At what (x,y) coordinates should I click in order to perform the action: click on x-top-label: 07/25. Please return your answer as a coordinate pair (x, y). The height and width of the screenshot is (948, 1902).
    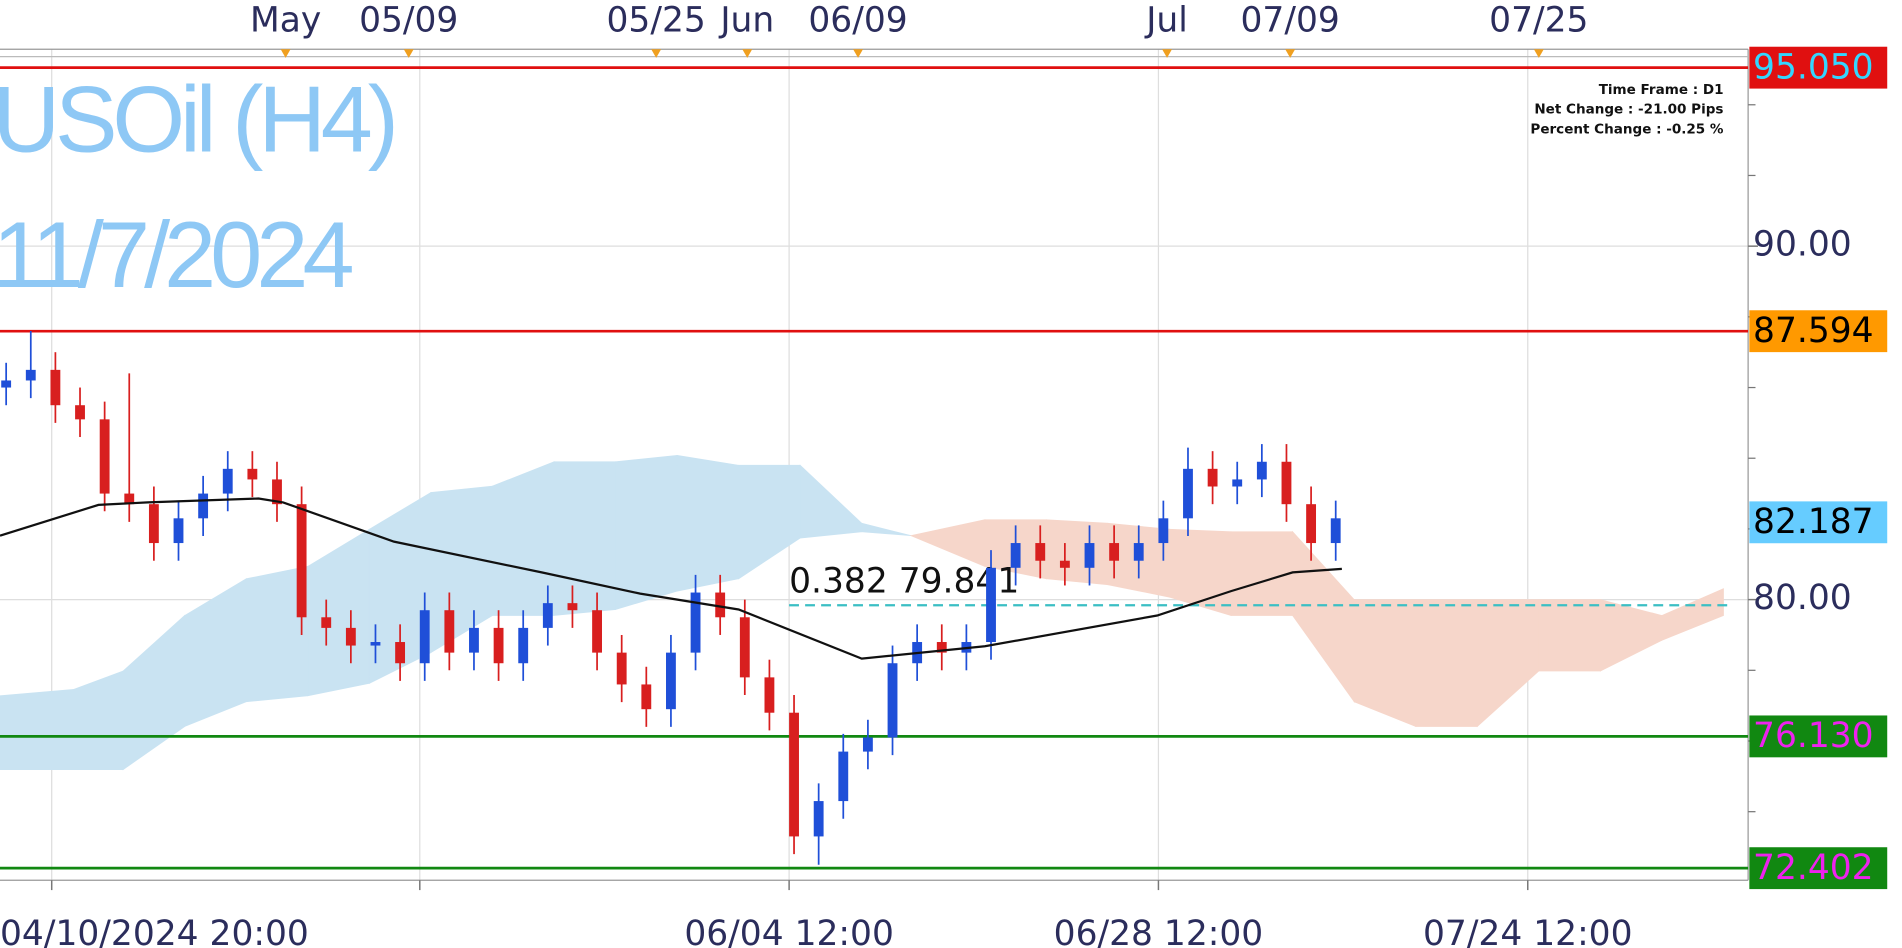
    Looking at the image, I should click on (1538, 21).